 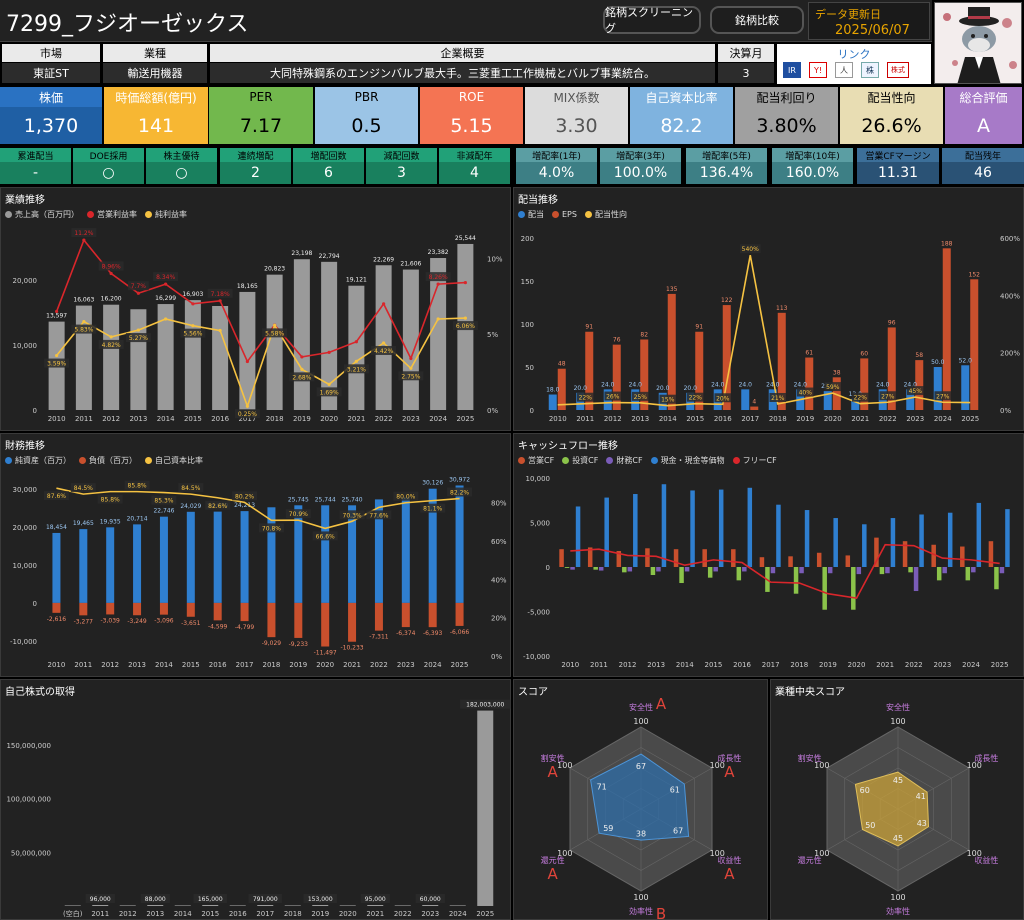 What do you see at coordinates (818, 70) in the screenshot?
I see `yahoo-link-icon: Y!` at bounding box center [818, 70].